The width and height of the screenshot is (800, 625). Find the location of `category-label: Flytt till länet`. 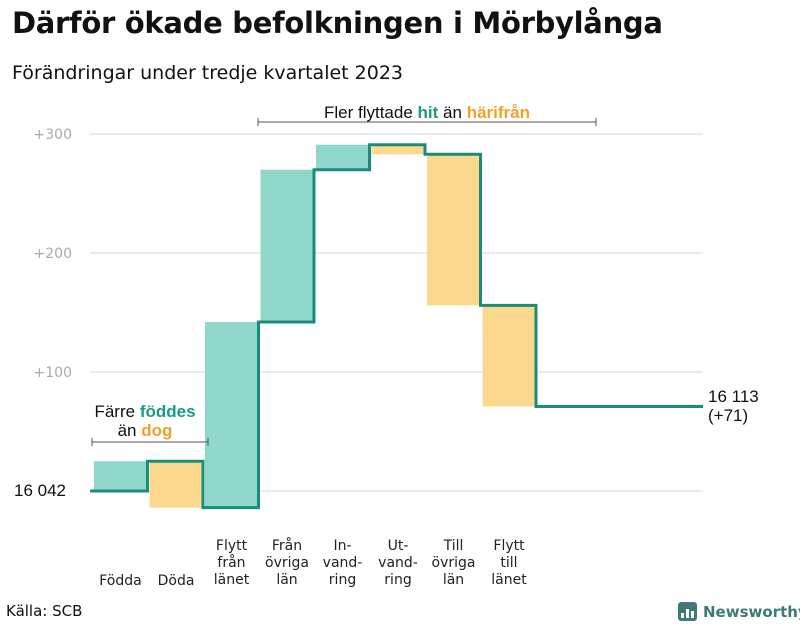

category-label: Flytt till länet is located at coordinates (509, 563).